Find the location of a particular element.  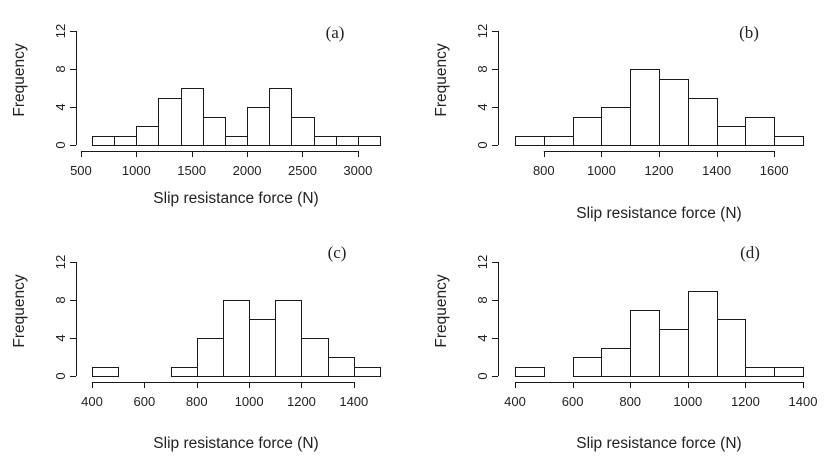

panel-label: (b) is located at coordinates (749, 32).